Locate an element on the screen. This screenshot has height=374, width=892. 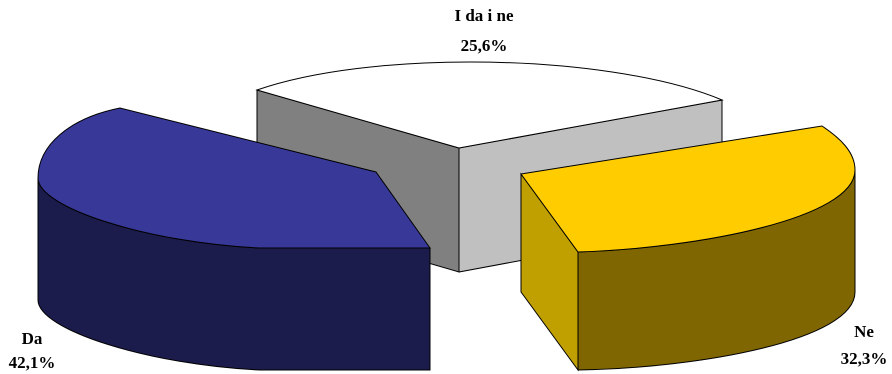
label-i-da-i-ne-name: I da i ne is located at coordinates (483, 15).